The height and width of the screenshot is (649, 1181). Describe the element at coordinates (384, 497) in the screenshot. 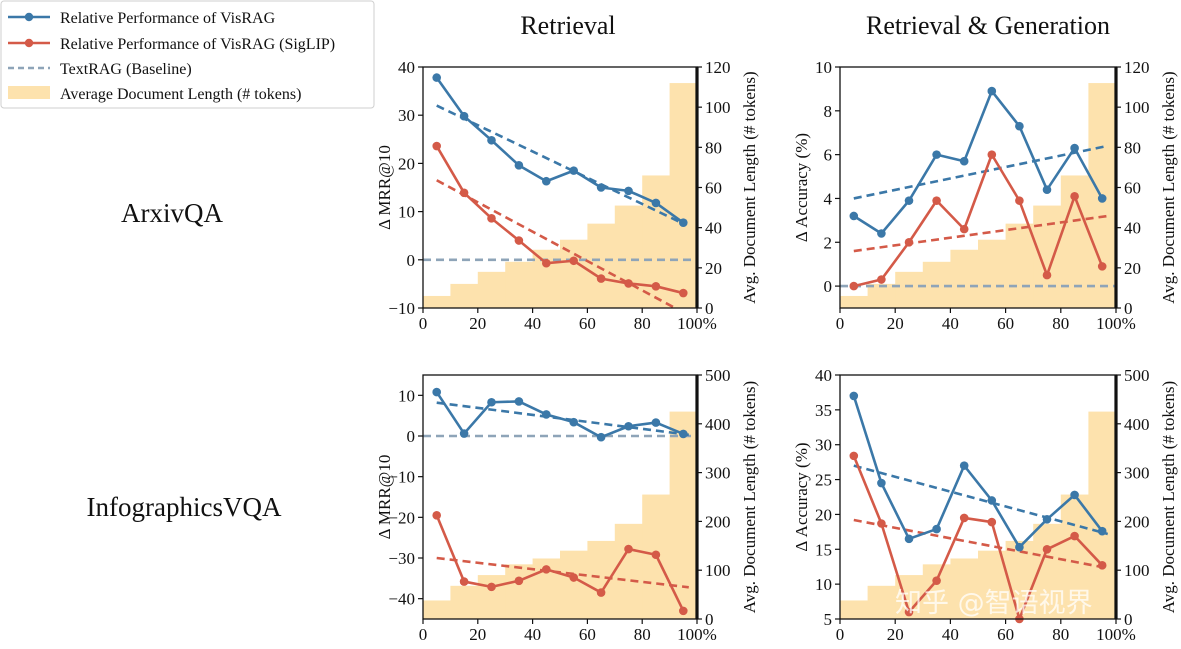

I see `y-axis-label: Δ MRR@10` at that location.